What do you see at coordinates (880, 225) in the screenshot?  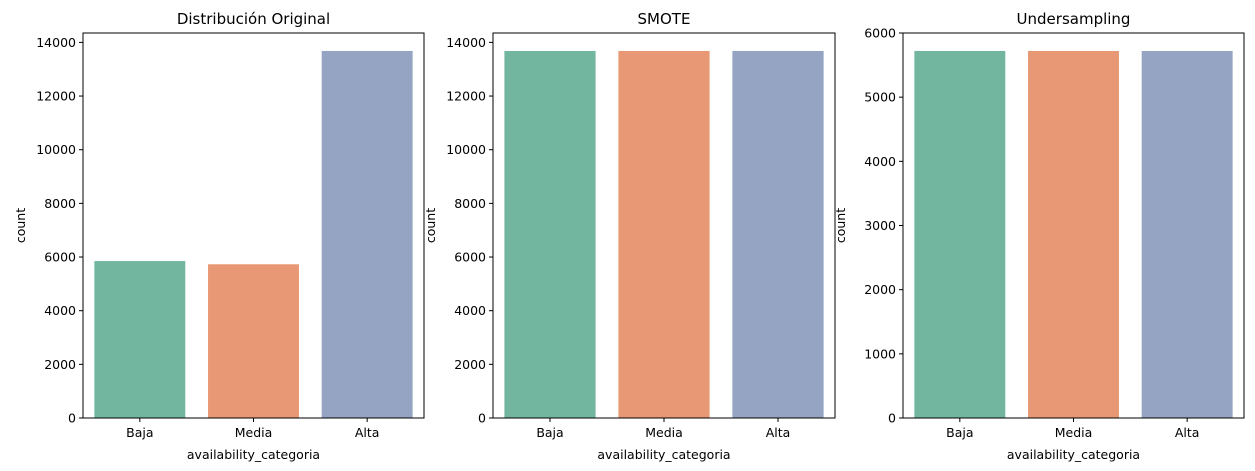 I see `y-tick-label: 3000` at bounding box center [880, 225].